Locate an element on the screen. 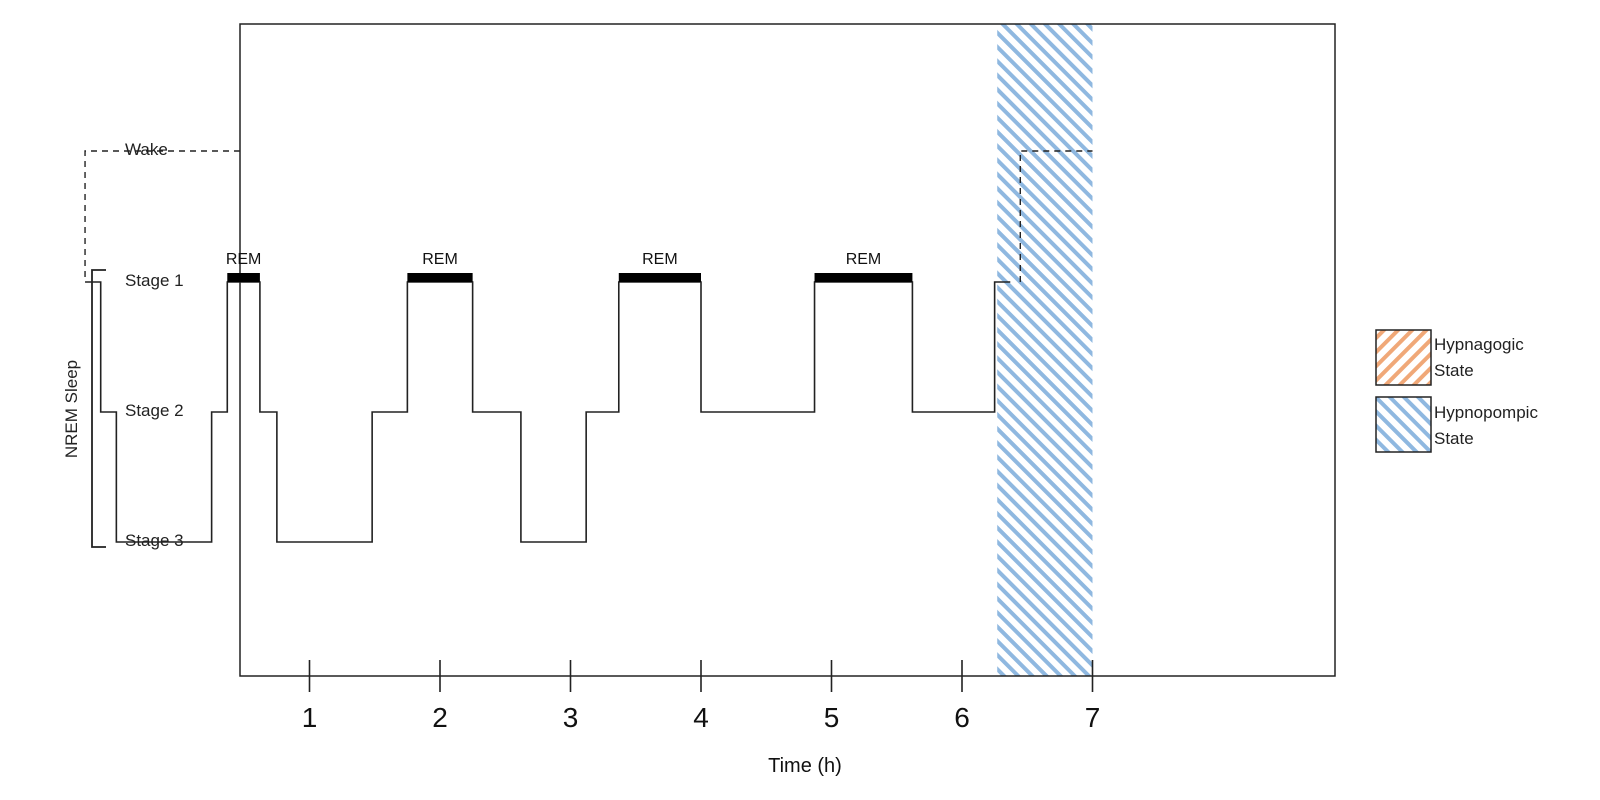 Image resolution: width=1600 pixels, height=800 pixels. rem-label-3: REM is located at coordinates (660, 259).